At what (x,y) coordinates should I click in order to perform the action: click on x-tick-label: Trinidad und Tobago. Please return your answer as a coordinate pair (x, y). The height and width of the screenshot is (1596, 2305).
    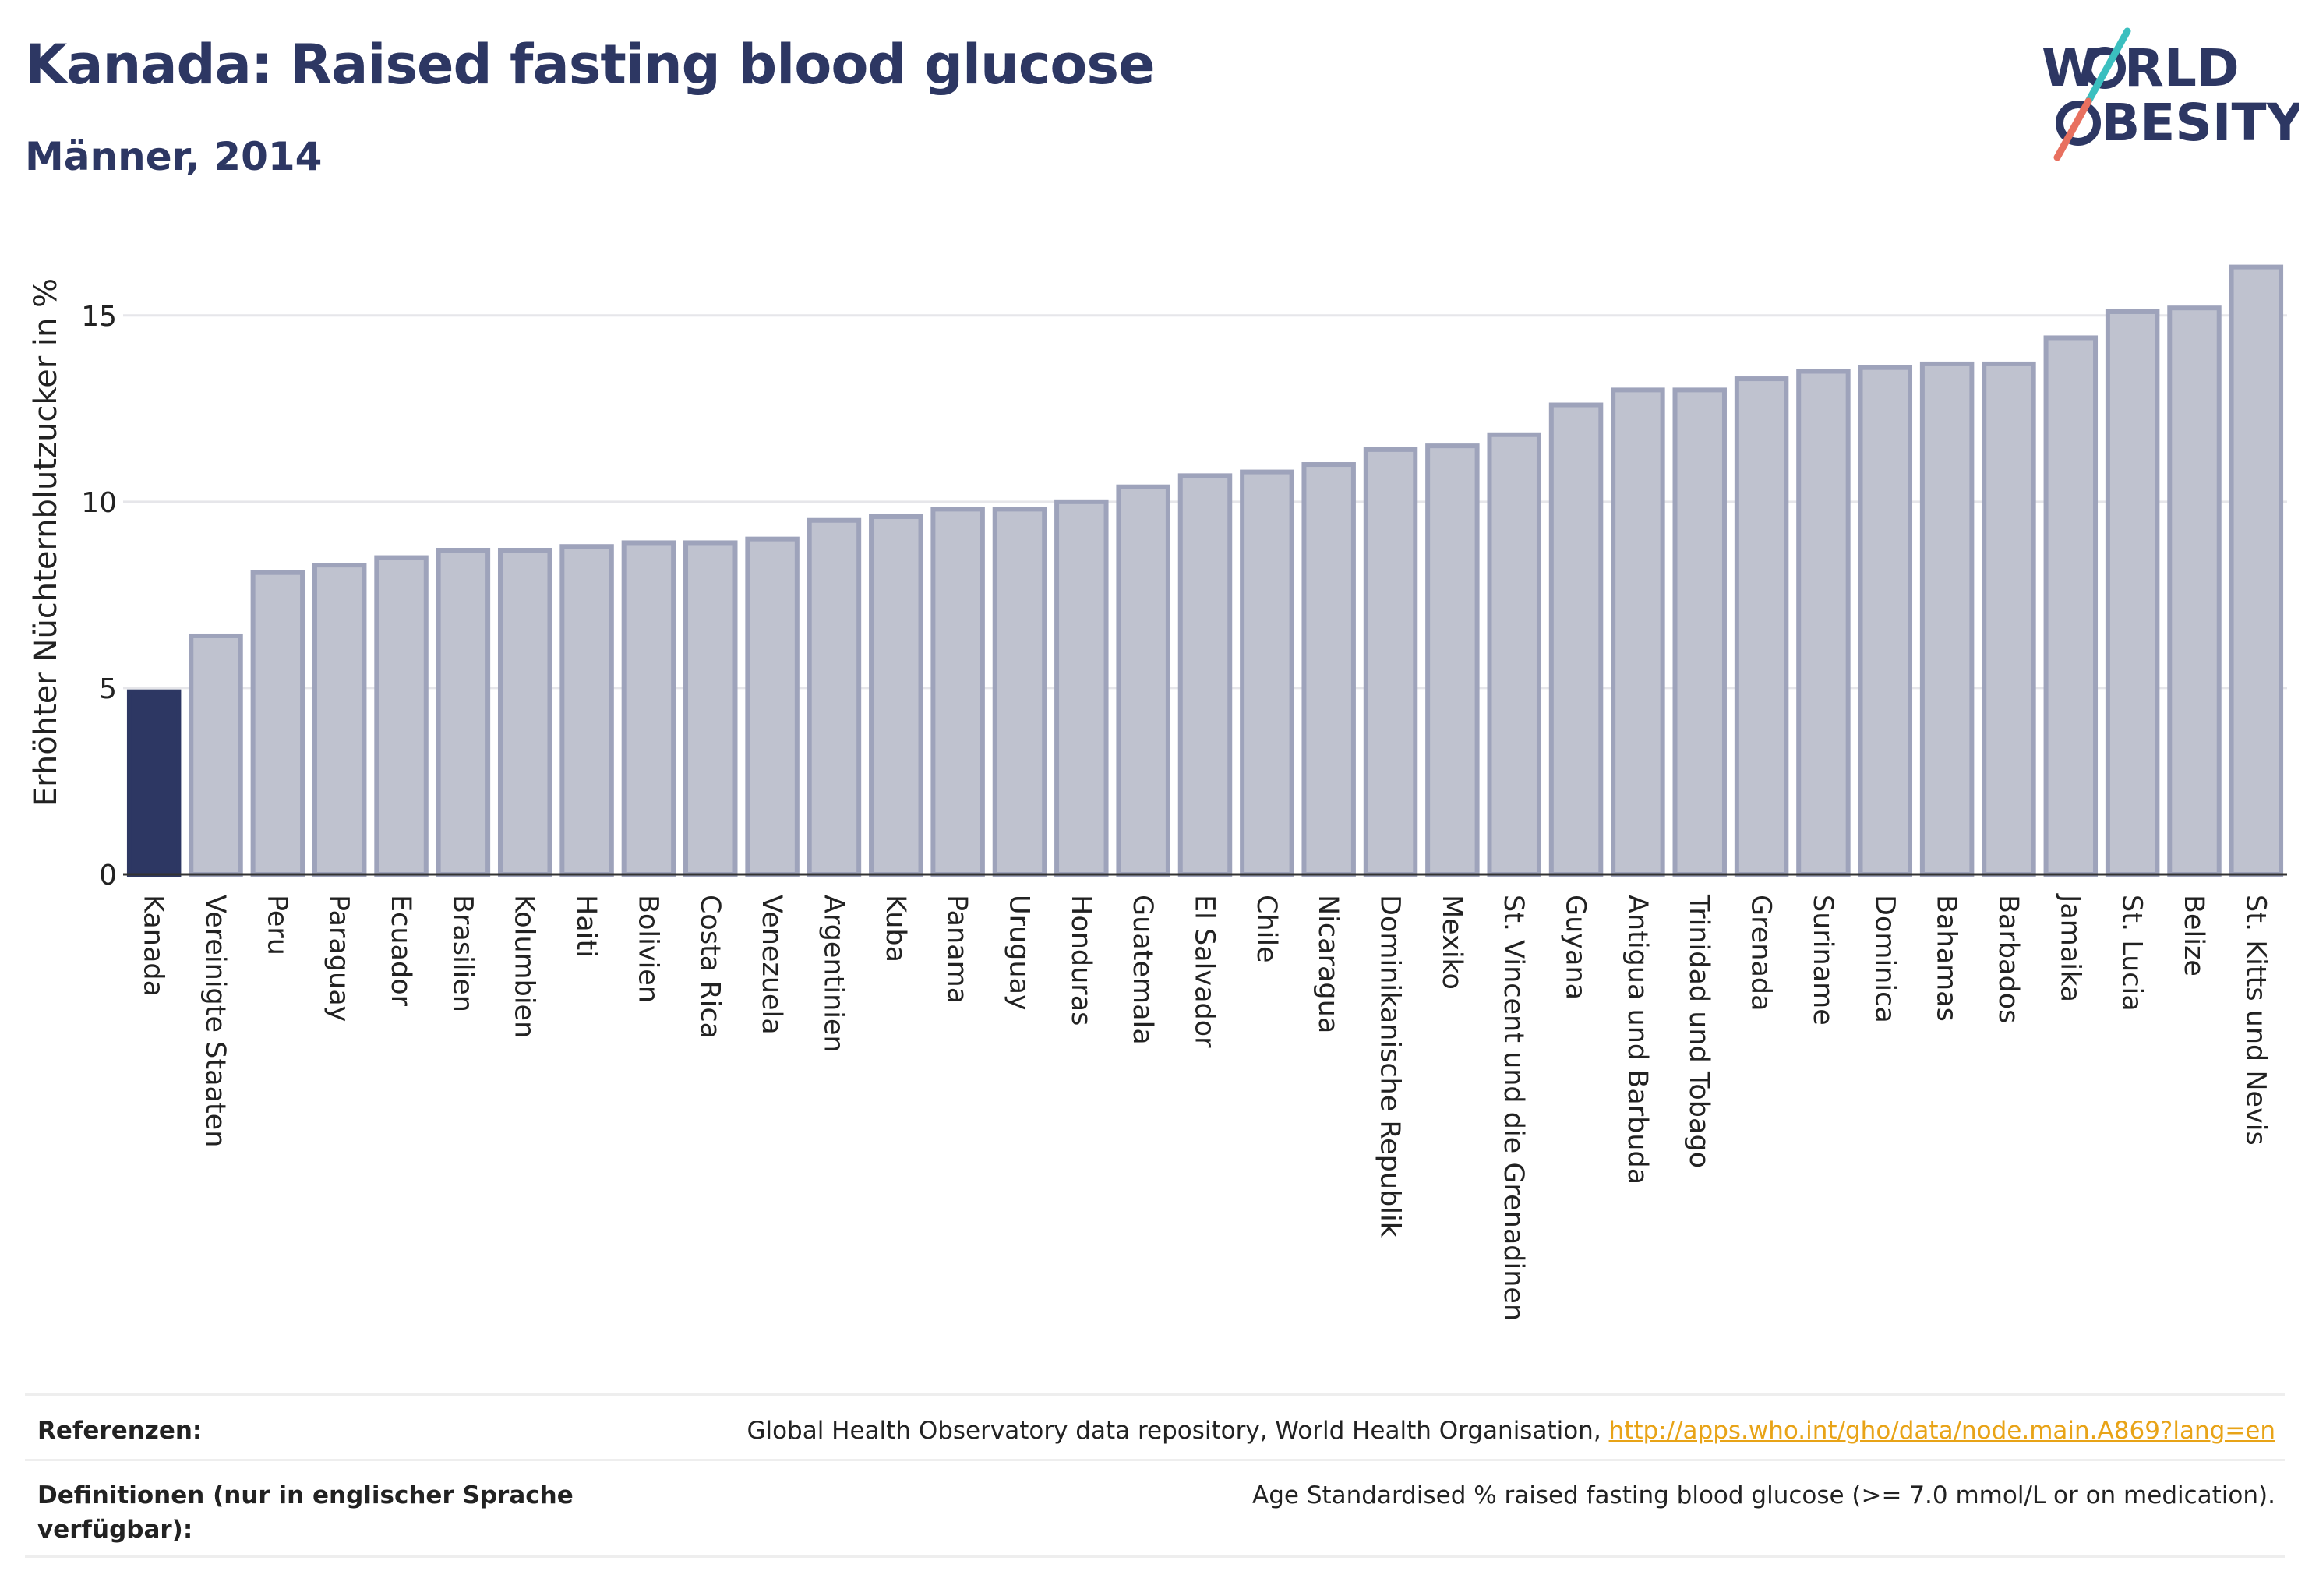
    Looking at the image, I should click on (1698, 1031).